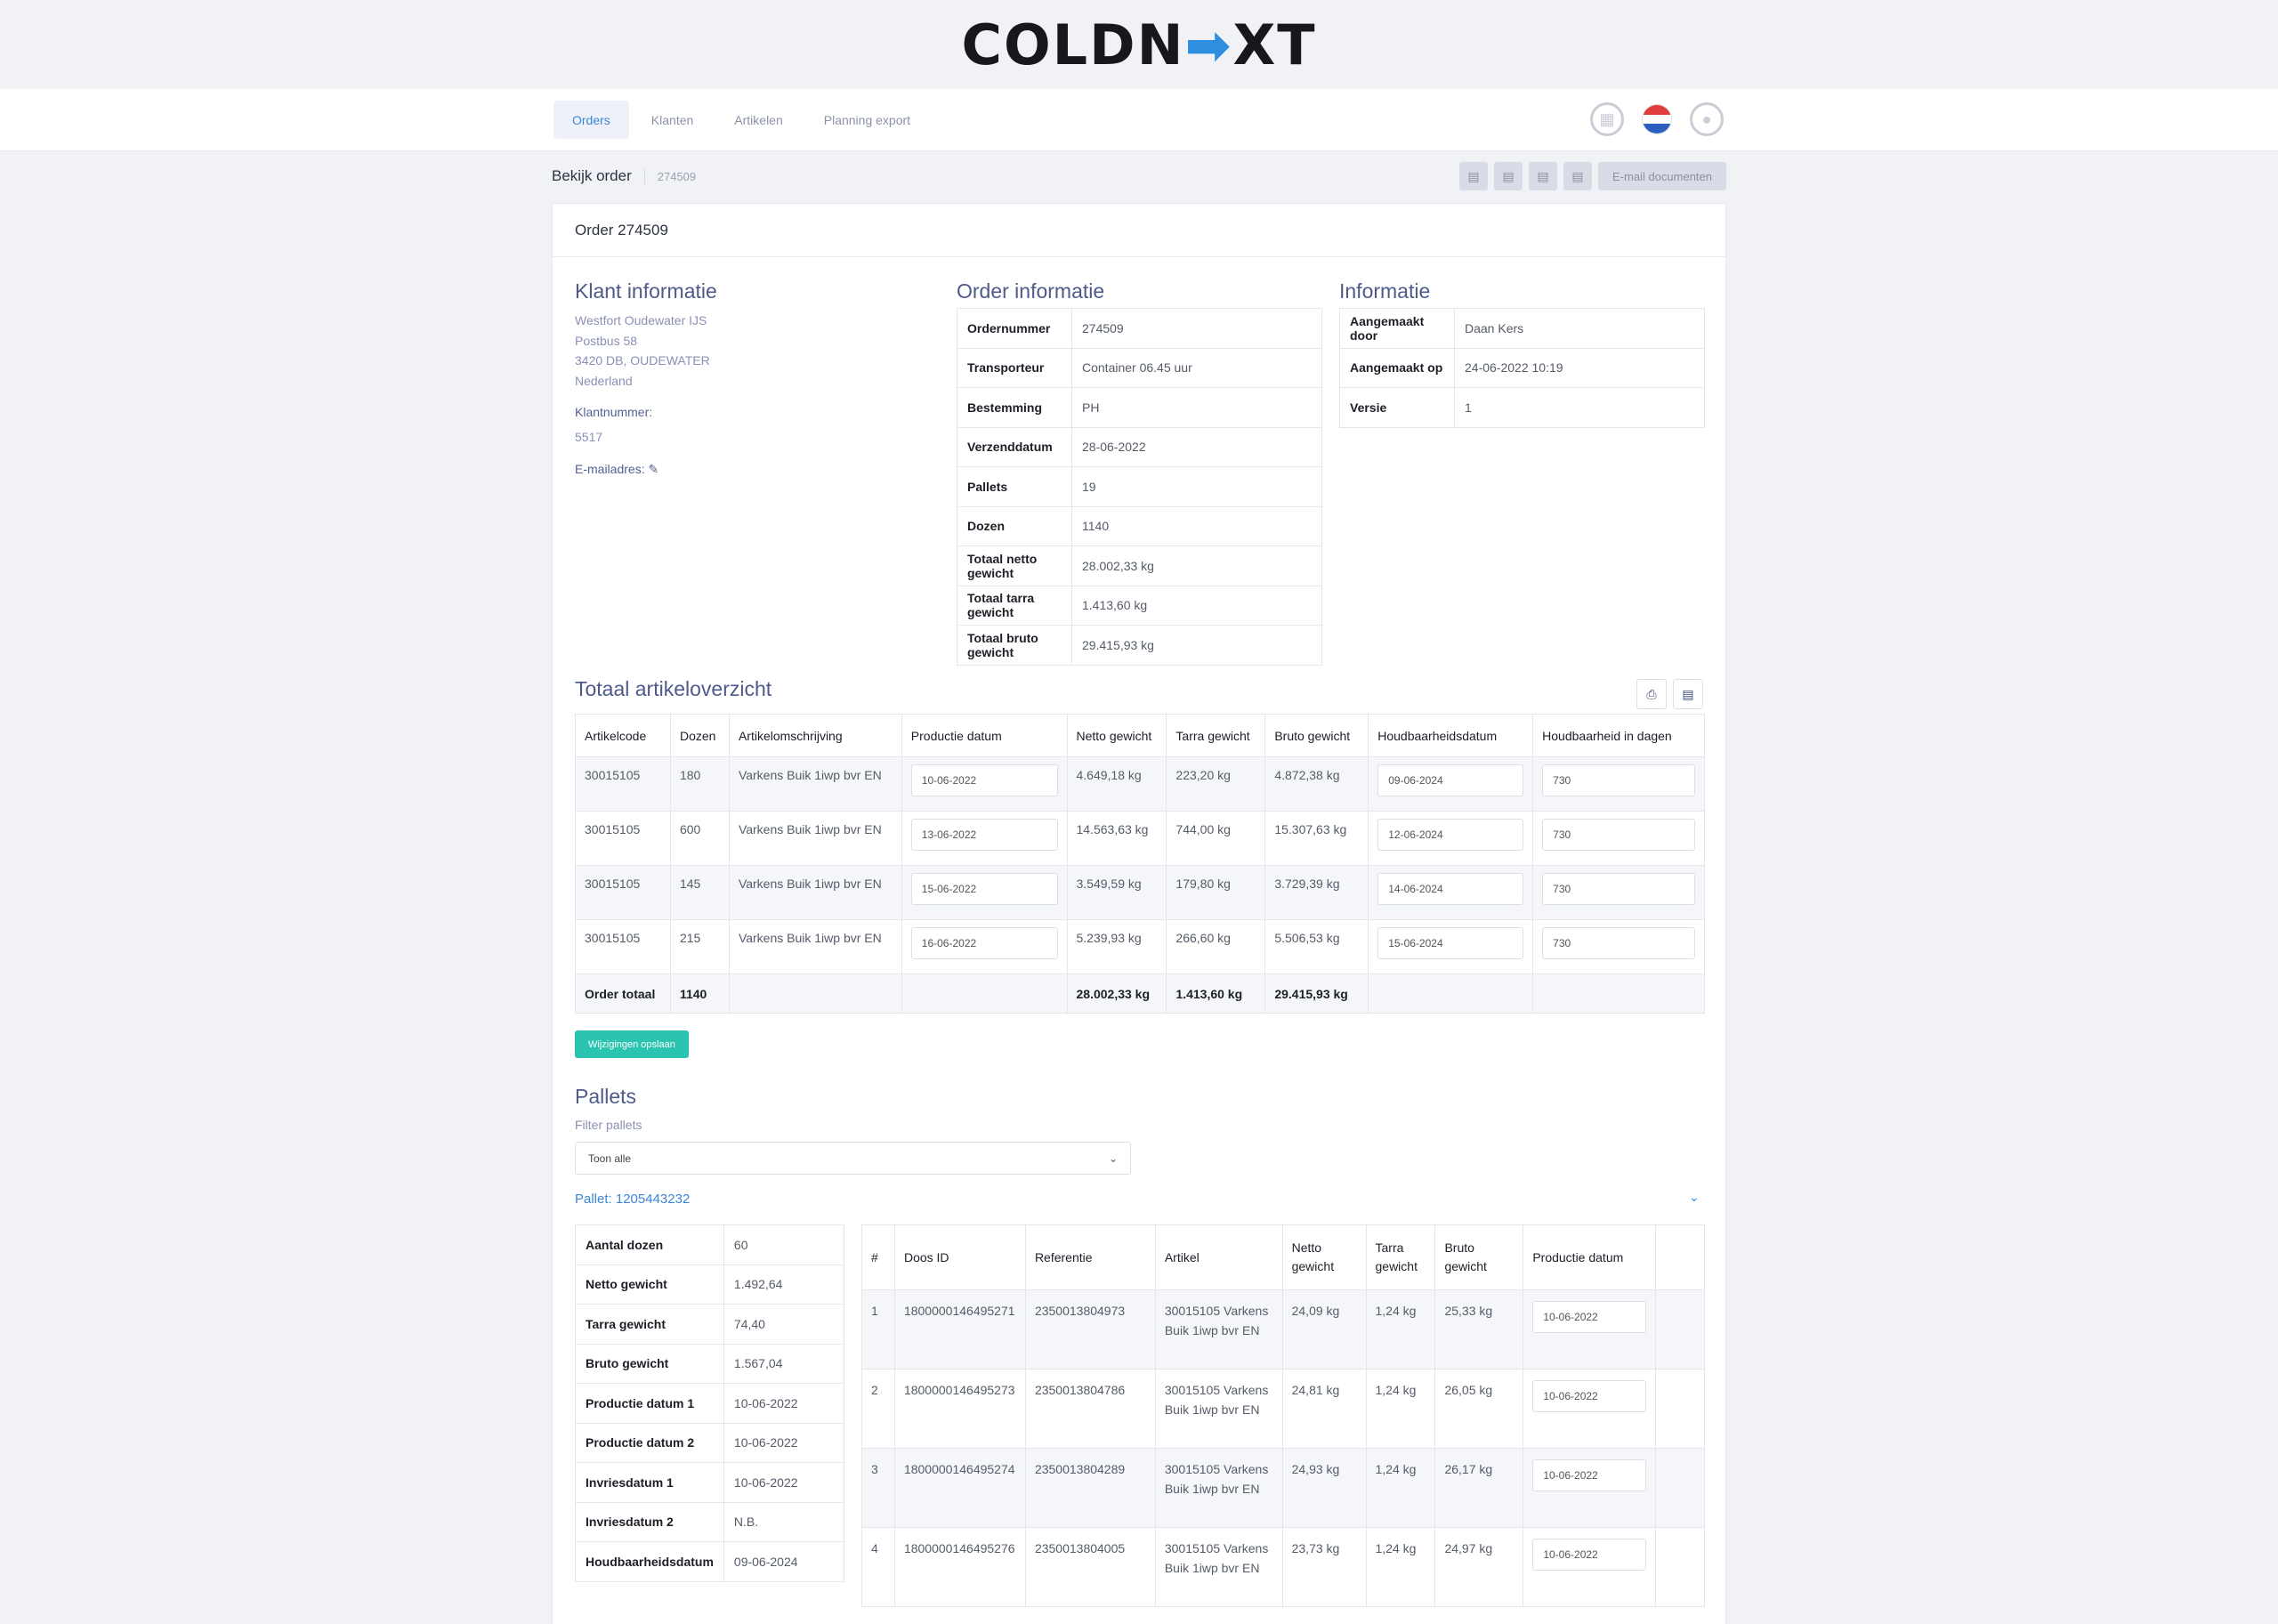 This screenshot has width=2278, height=1624. I want to click on column-header: Houdbaarheidsdatum, so click(1451, 735).